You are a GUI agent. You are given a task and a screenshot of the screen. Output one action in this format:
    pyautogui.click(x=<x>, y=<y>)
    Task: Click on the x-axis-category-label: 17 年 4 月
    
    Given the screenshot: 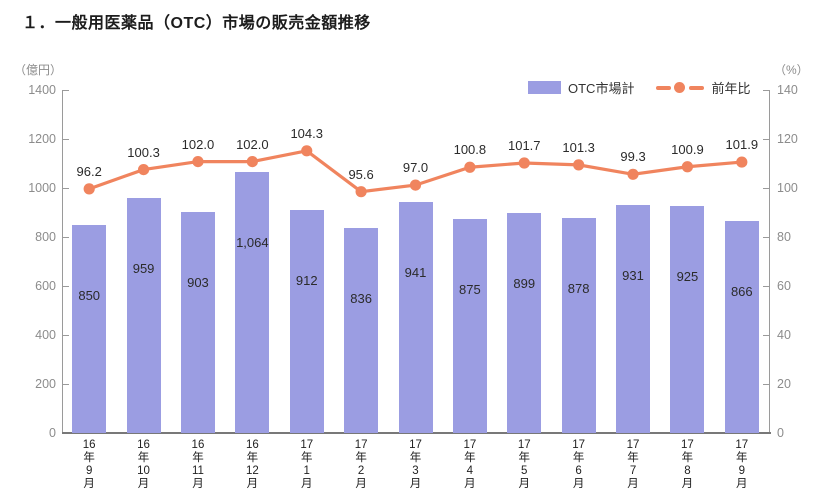 What is the action you would take?
    pyautogui.click(x=470, y=464)
    